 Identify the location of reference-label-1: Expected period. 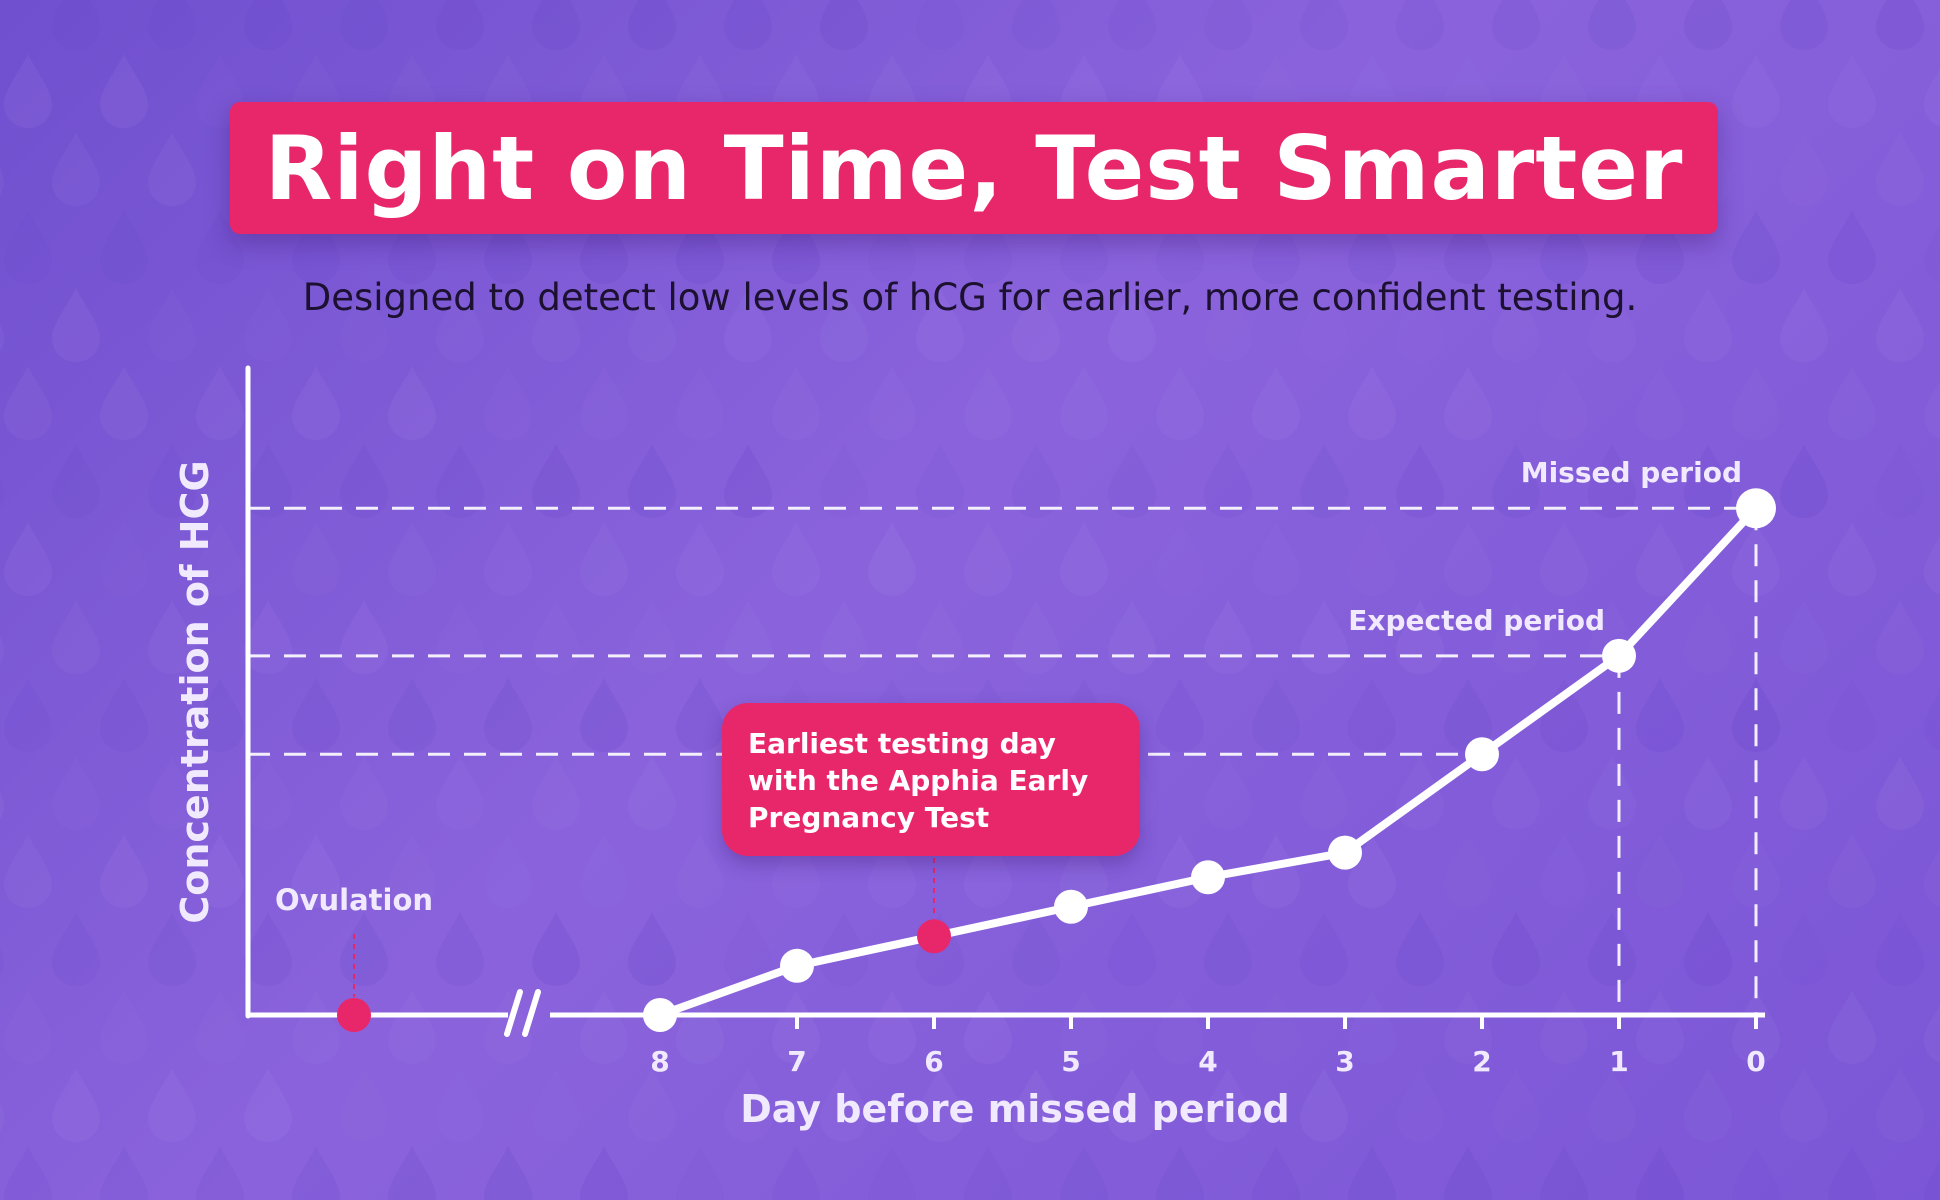
(1476, 620).